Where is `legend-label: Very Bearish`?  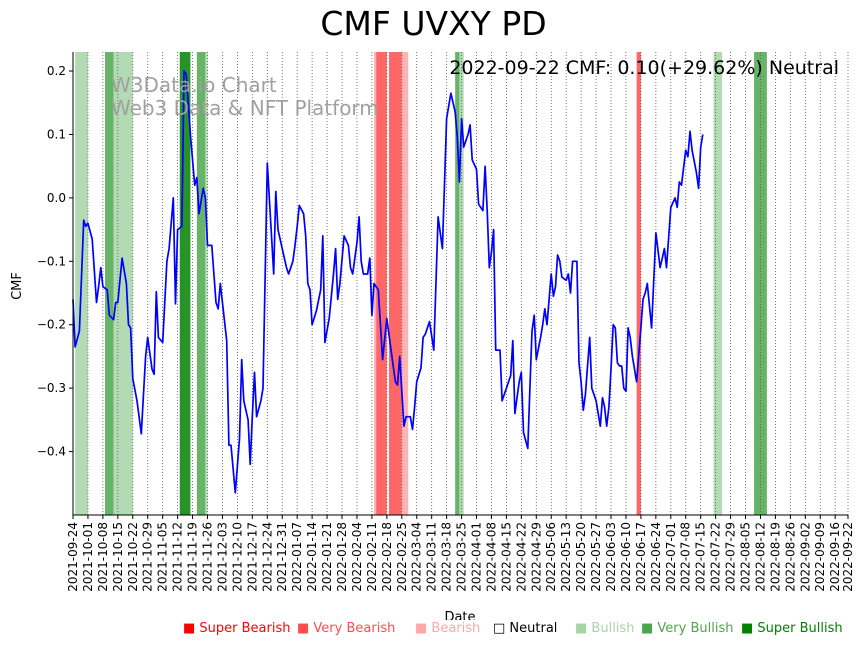
legend-label: Very Bearish is located at coordinates (354, 628).